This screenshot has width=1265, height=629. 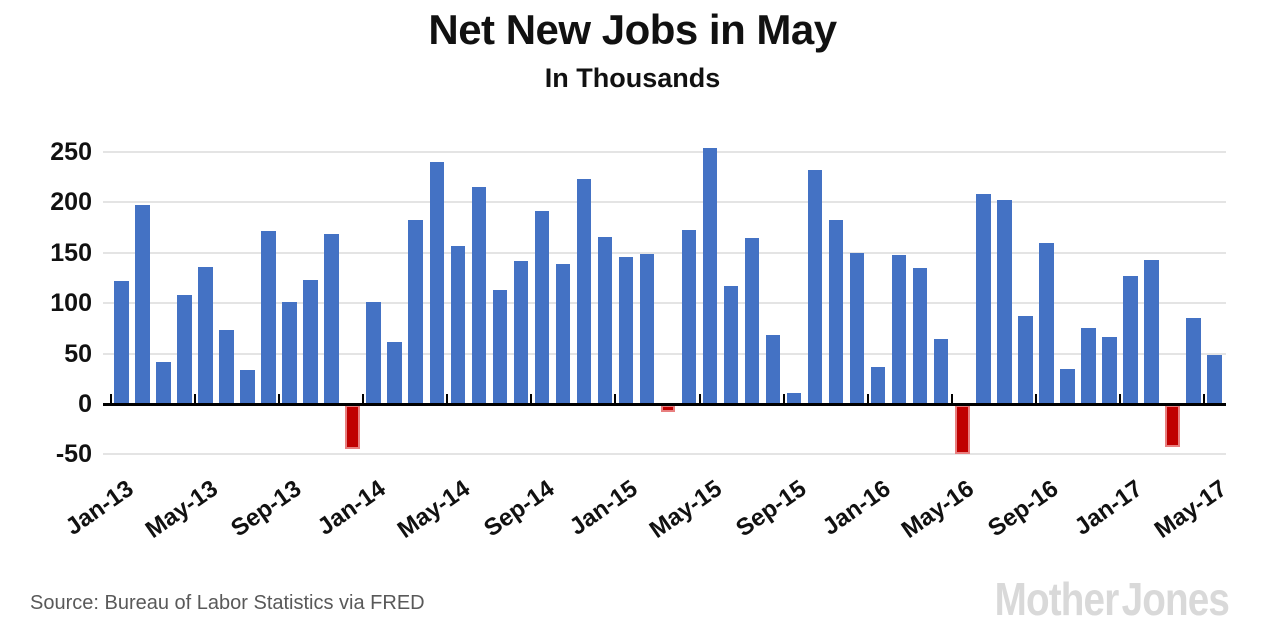 I want to click on chart-title: Net New Jobs in May, so click(x=632, y=29).